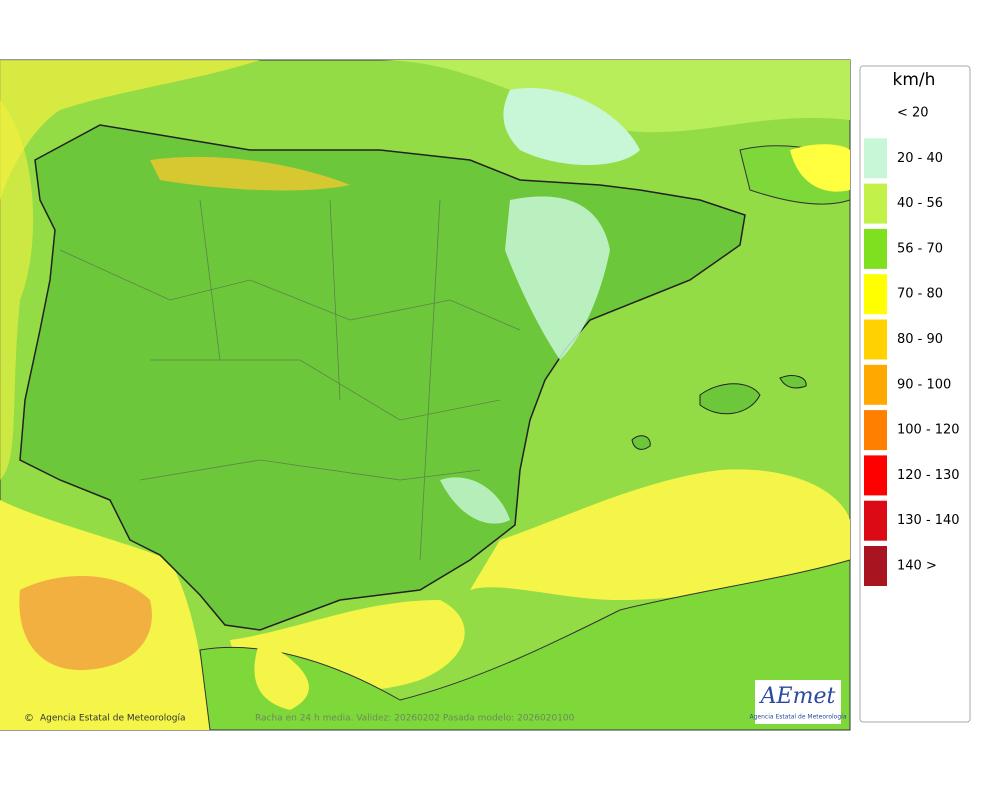  Describe the element at coordinates (915, 394) in the screenshot. I see `legend-box` at that location.